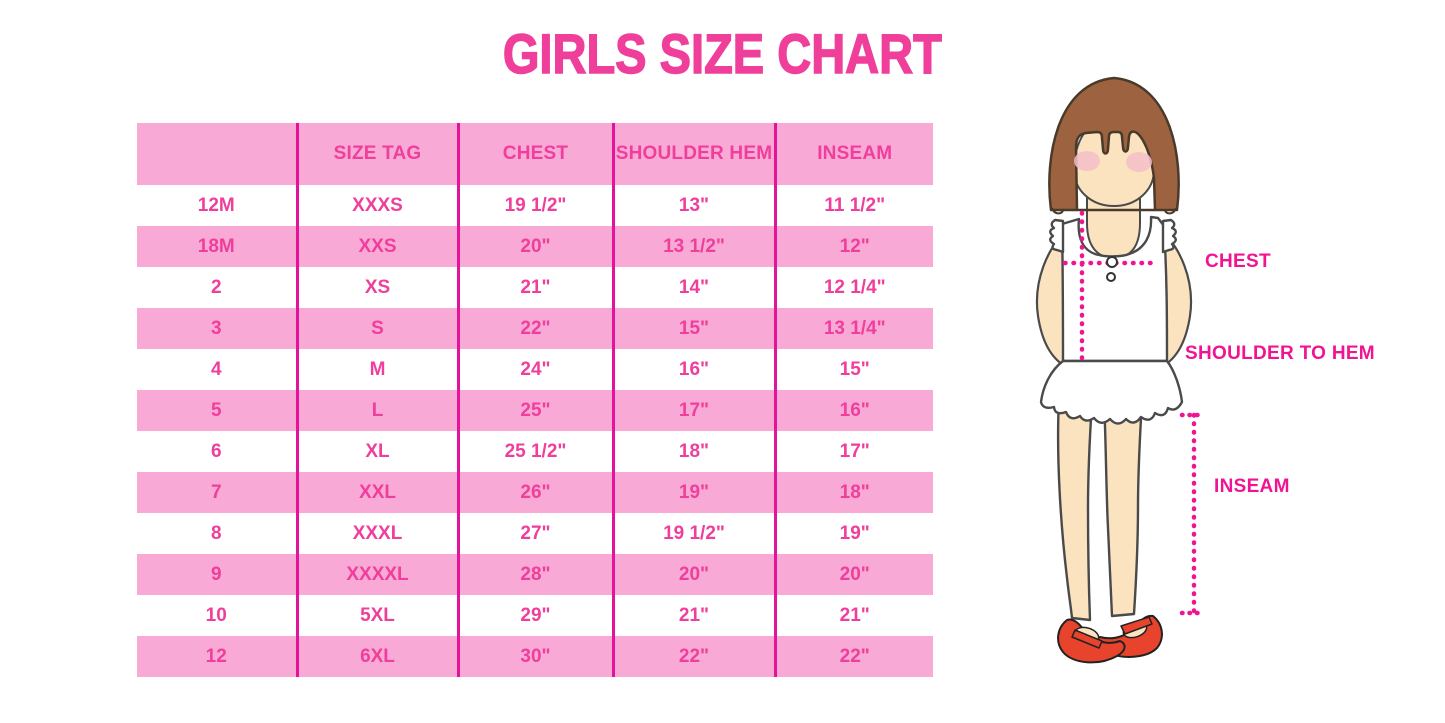 The width and height of the screenshot is (1445, 723). I want to click on girl-shoes, so click(1110, 639).